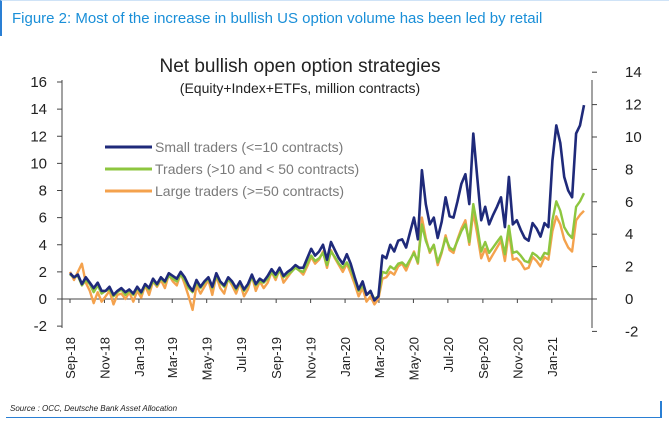 The width and height of the screenshot is (669, 435). I want to click on left-tick-label: 0, so click(43, 299).